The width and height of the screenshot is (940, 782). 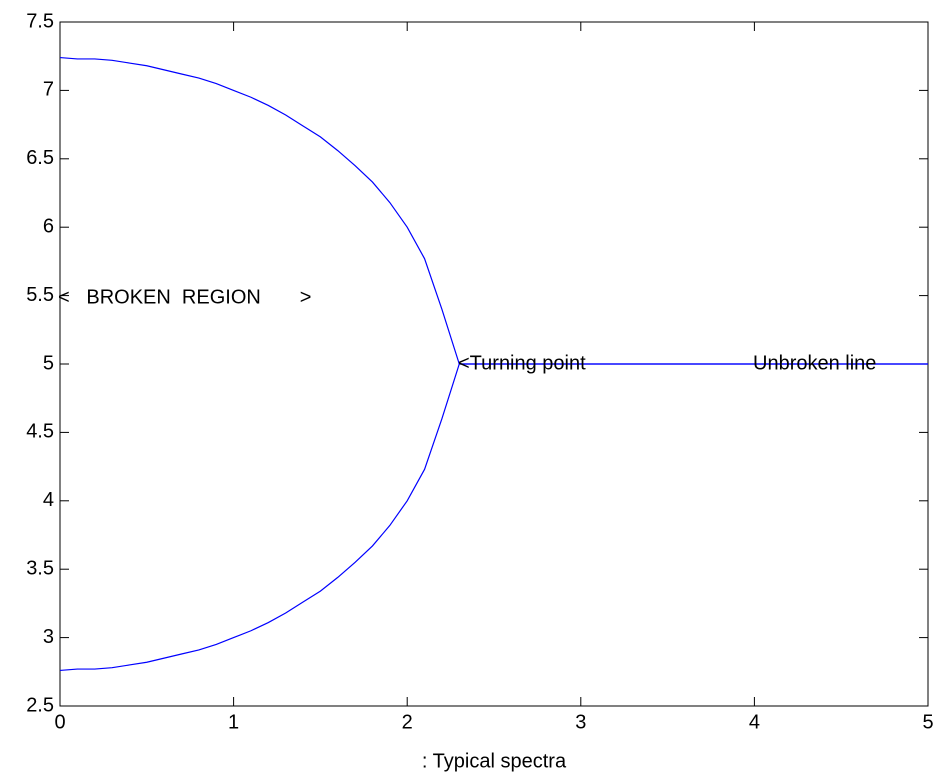 What do you see at coordinates (184, 297) in the screenshot?
I see `annotation: < BROKEN REGION >` at bounding box center [184, 297].